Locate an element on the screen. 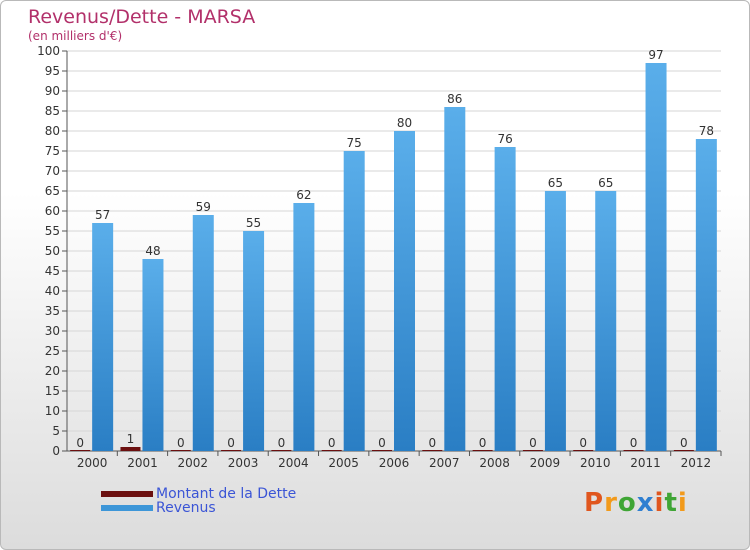  revenue-value-label: 78 is located at coordinates (706, 131).